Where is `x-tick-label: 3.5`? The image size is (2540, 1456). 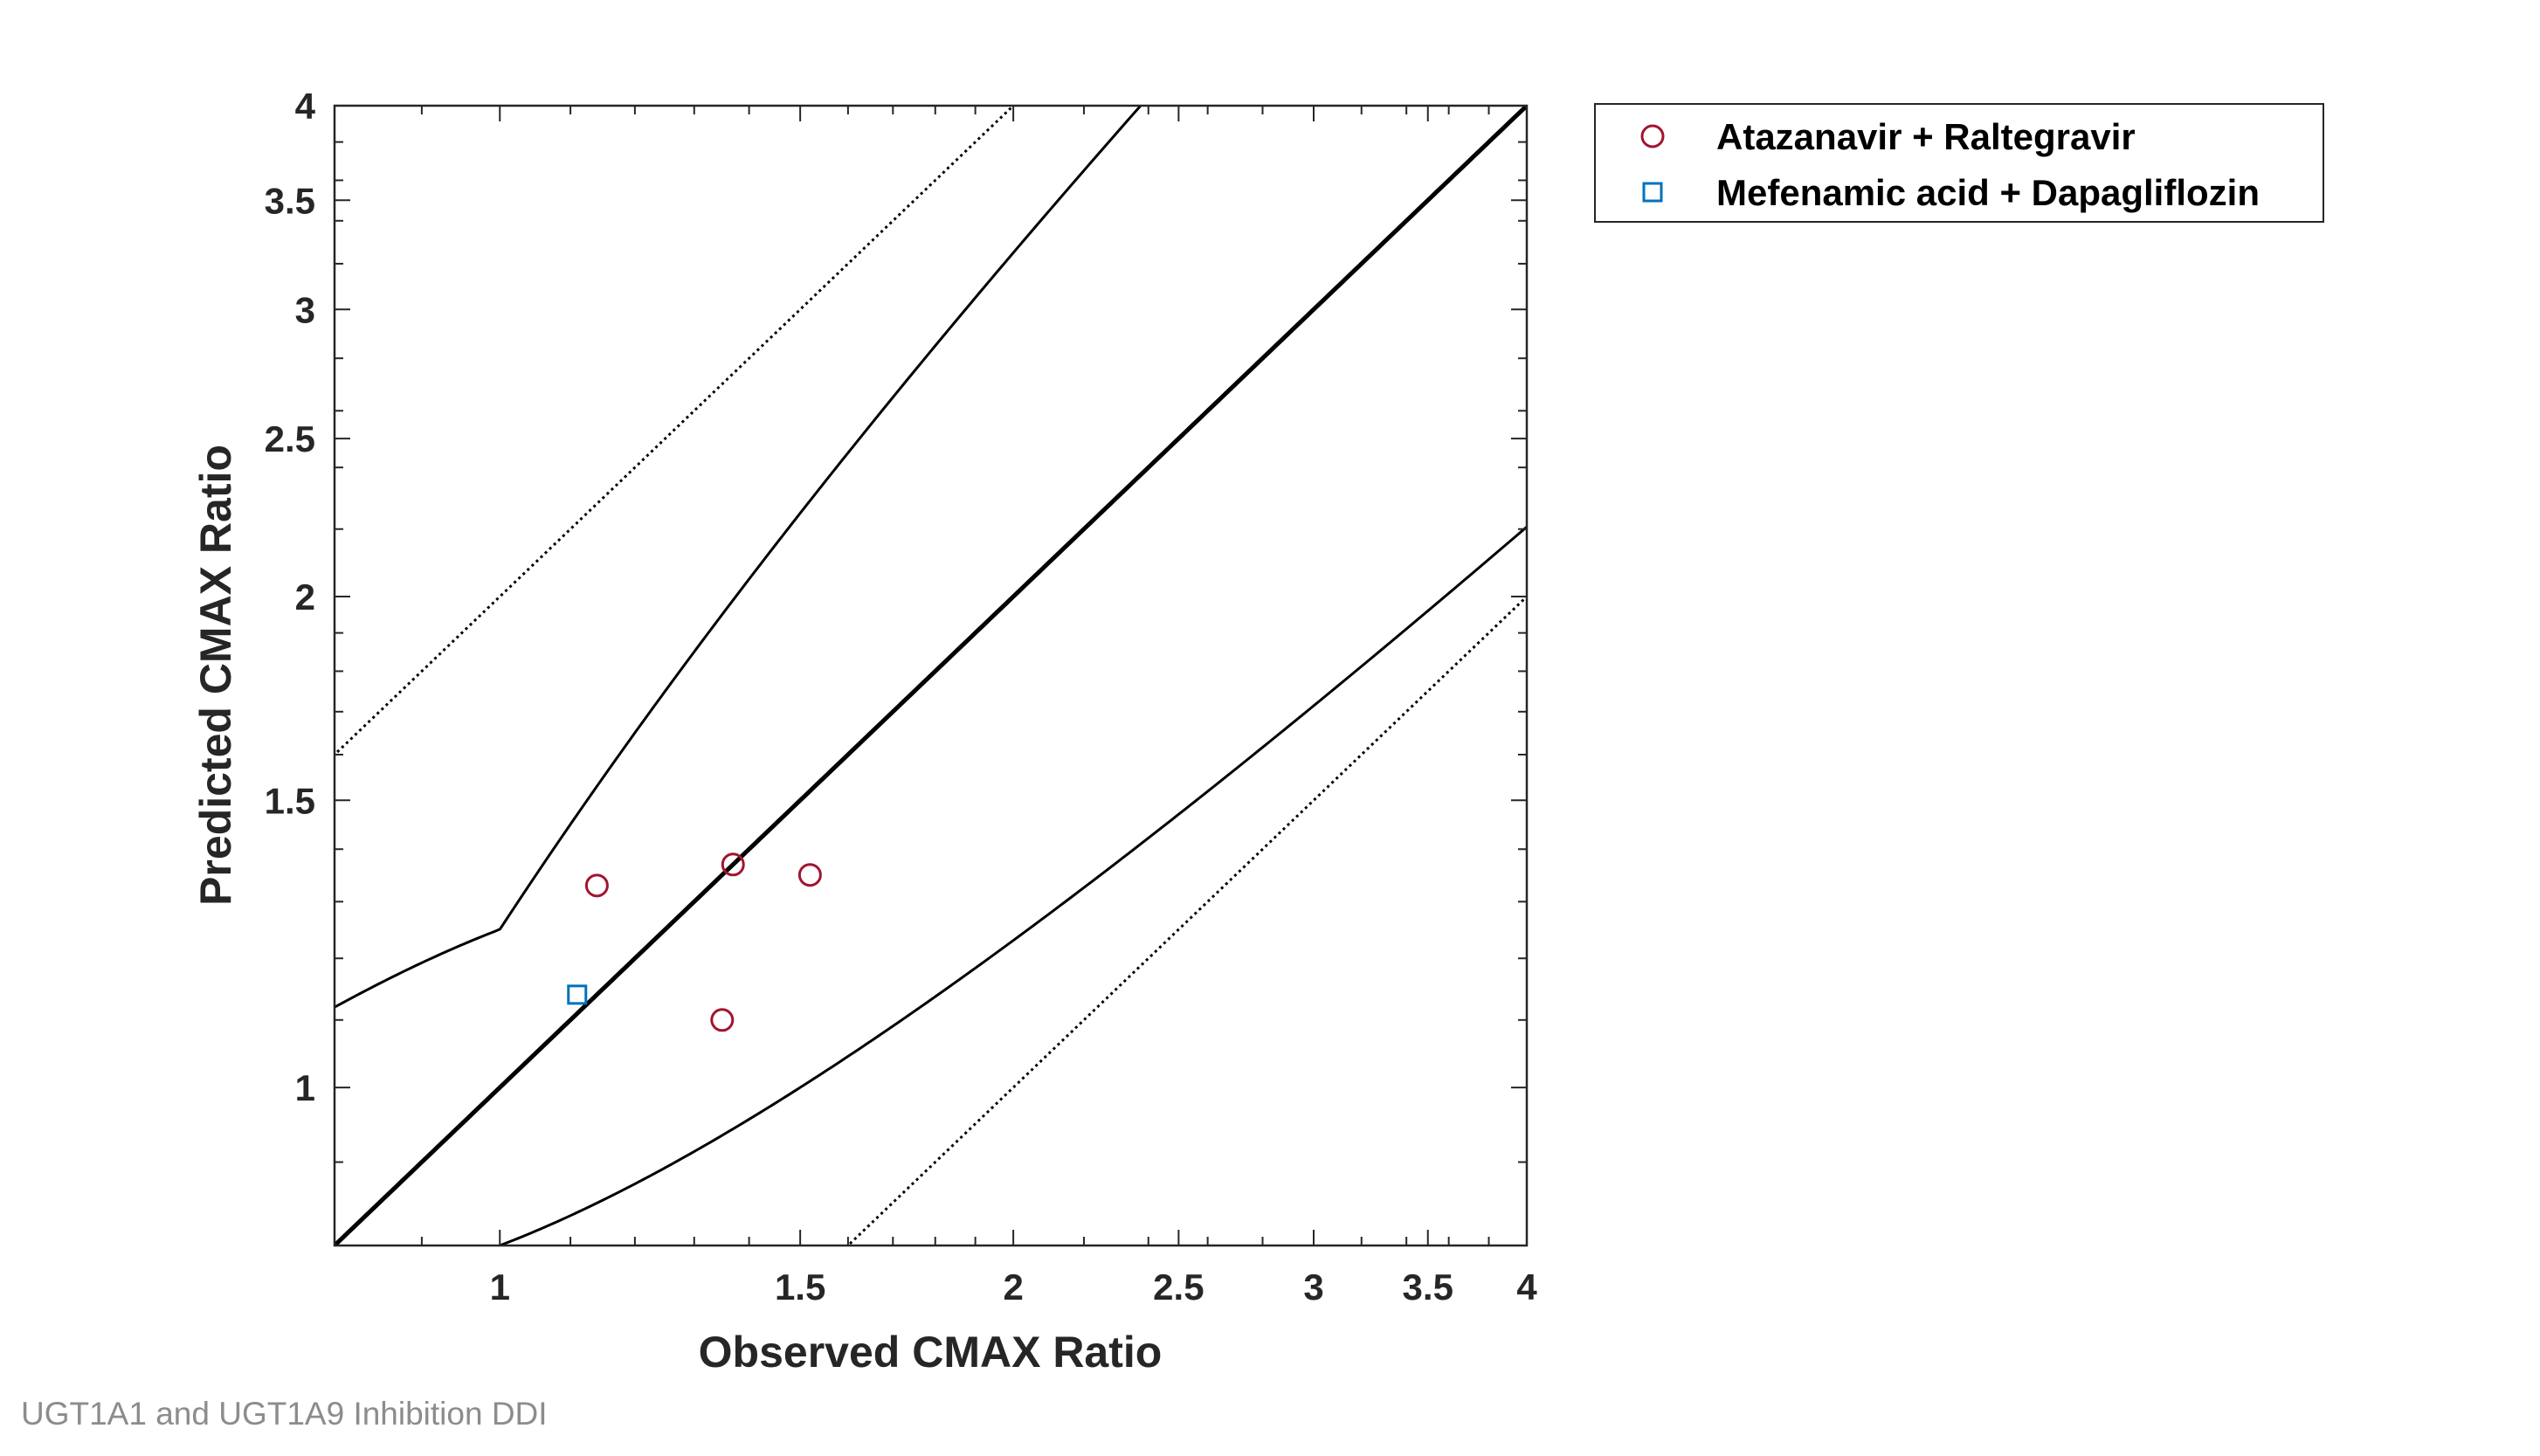 x-tick-label: 3.5 is located at coordinates (1428, 1287).